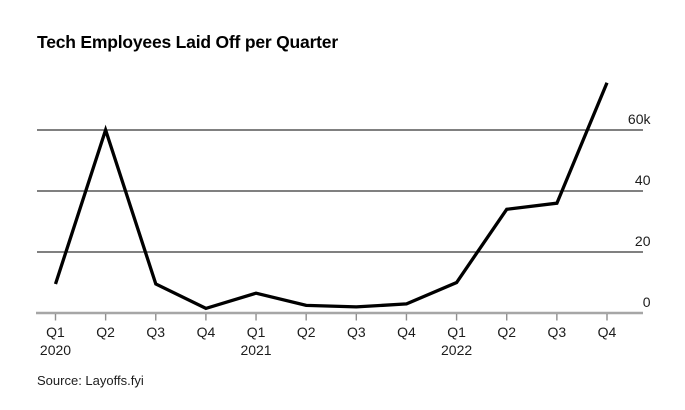  What do you see at coordinates (90, 380) in the screenshot?
I see `source-attribution: Source: Layoffs.fyi` at bounding box center [90, 380].